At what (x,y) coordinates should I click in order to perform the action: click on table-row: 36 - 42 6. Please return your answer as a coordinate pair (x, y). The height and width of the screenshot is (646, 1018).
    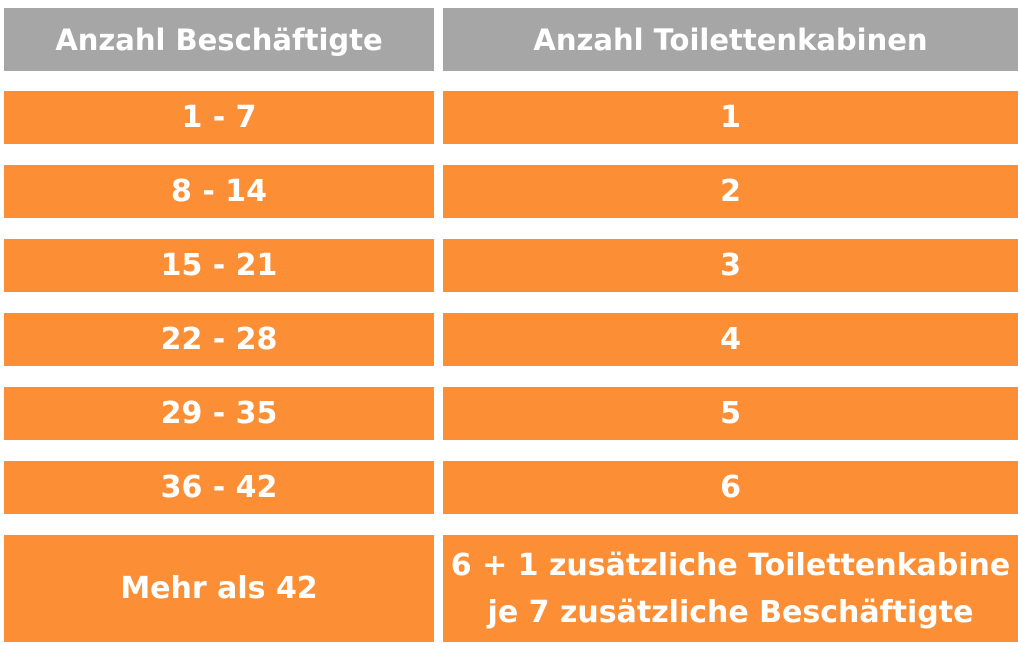
    Looking at the image, I should click on (511, 487).